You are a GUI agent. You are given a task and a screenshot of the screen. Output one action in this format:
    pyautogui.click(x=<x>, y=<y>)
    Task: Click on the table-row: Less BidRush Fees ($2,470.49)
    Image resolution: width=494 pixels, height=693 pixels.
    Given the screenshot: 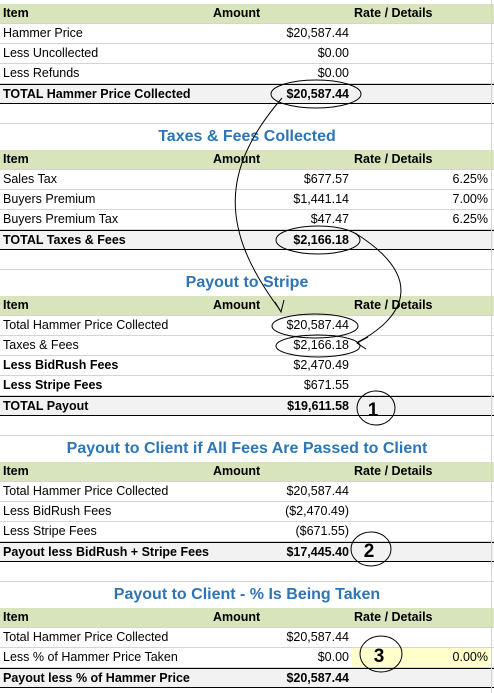 What is the action you would take?
    pyautogui.click(x=247, y=512)
    